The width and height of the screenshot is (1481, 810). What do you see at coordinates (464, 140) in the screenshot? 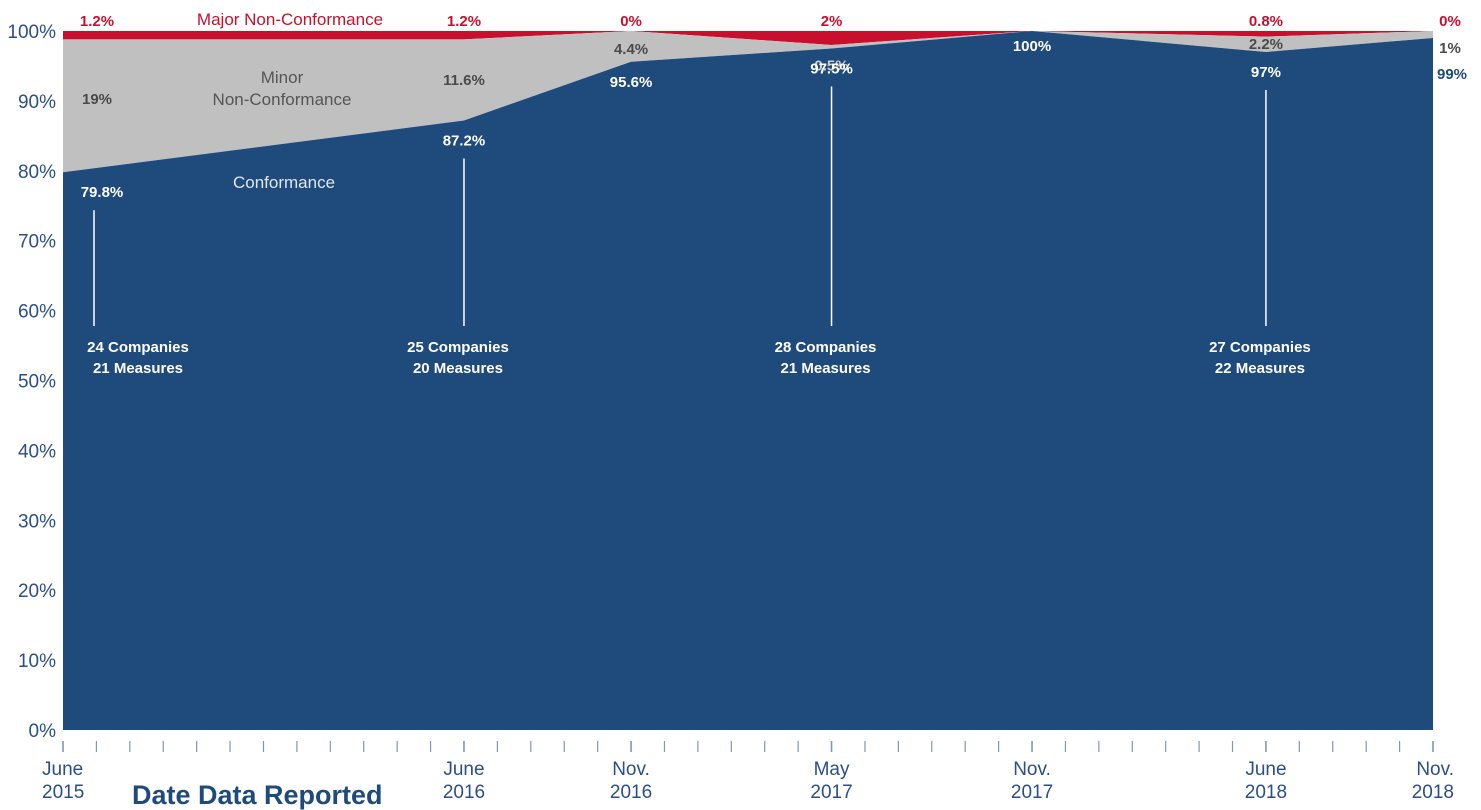
I see `conformance-value-label: 87.2%` at bounding box center [464, 140].